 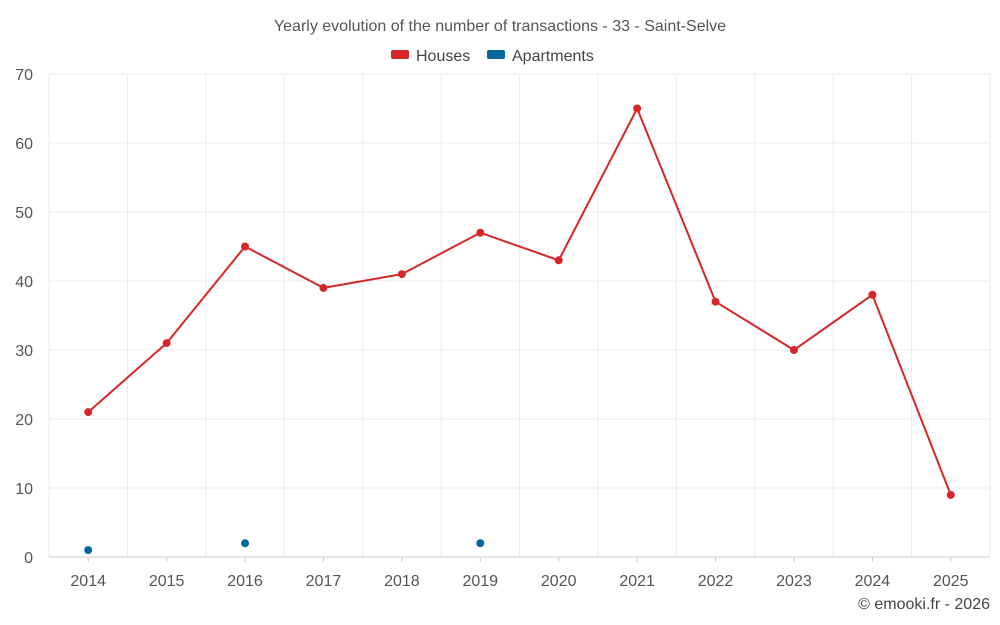 I want to click on y-tick-label-0: 0, so click(x=28, y=558).